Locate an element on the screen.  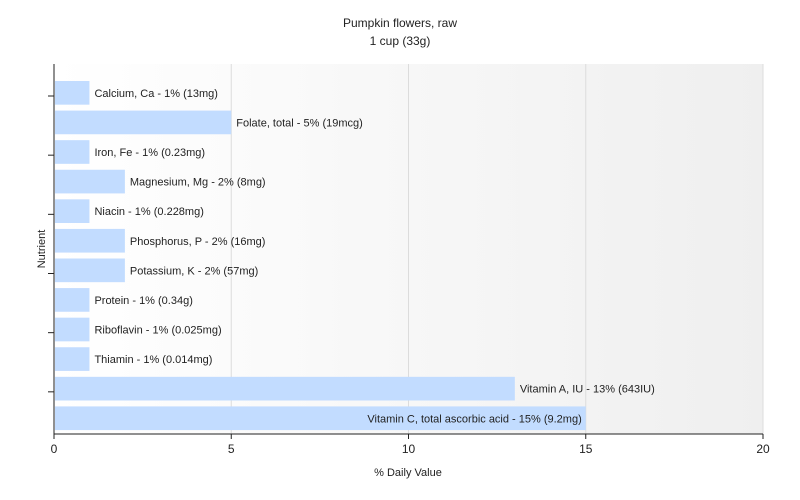
bar-label: Folate, total - 5% (19mcg) is located at coordinates (299, 123).